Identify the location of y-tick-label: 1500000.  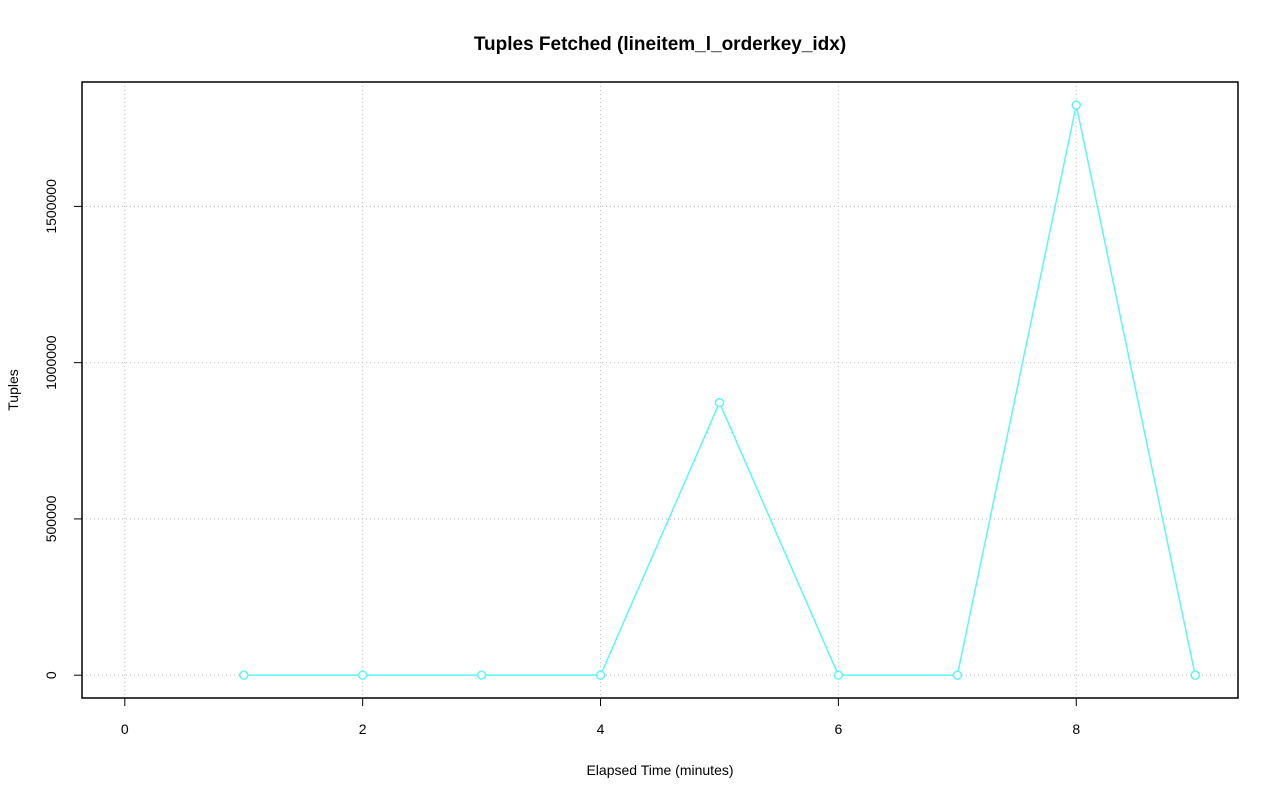
(51, 206).